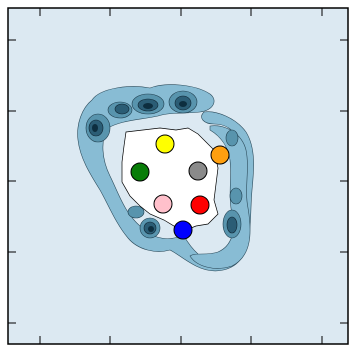 This screenshot has width=352, height=352. Describe the element at coordinates (183, 230) in the screenshot. I see `blue-token` at that location.